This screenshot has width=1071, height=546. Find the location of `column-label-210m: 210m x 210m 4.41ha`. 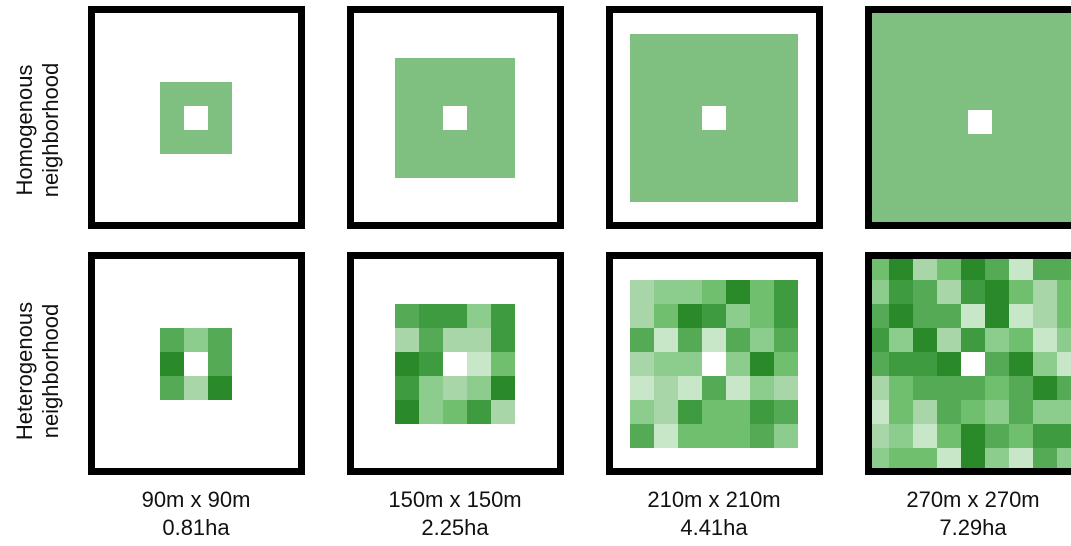

column-label-210m: 210m x 210m 4.41ha is located at coordinates (714, 514).